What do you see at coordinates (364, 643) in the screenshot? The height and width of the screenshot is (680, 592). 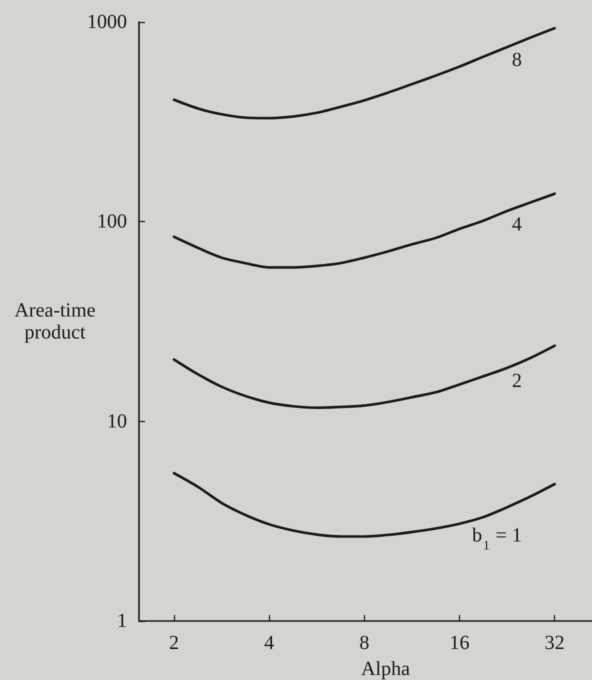 I see `x-tick-label: 8` at bounding box center [364, 643].